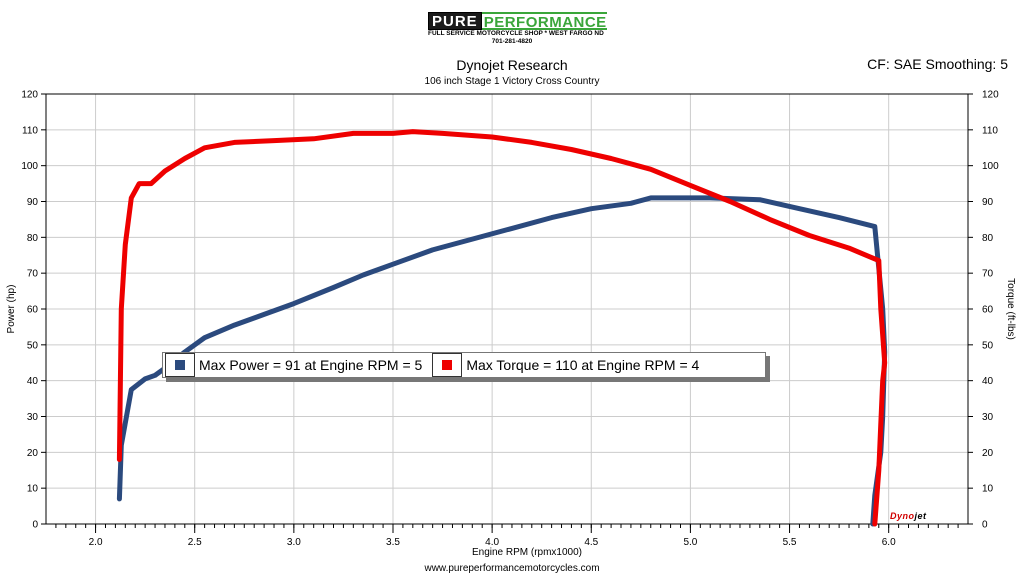  What do you see at coordinates (311, 365) in the screenshot?
I see `legend-label-power: Max Power = 91 at Engine RPM = 5` at bounding box center [311, 365].